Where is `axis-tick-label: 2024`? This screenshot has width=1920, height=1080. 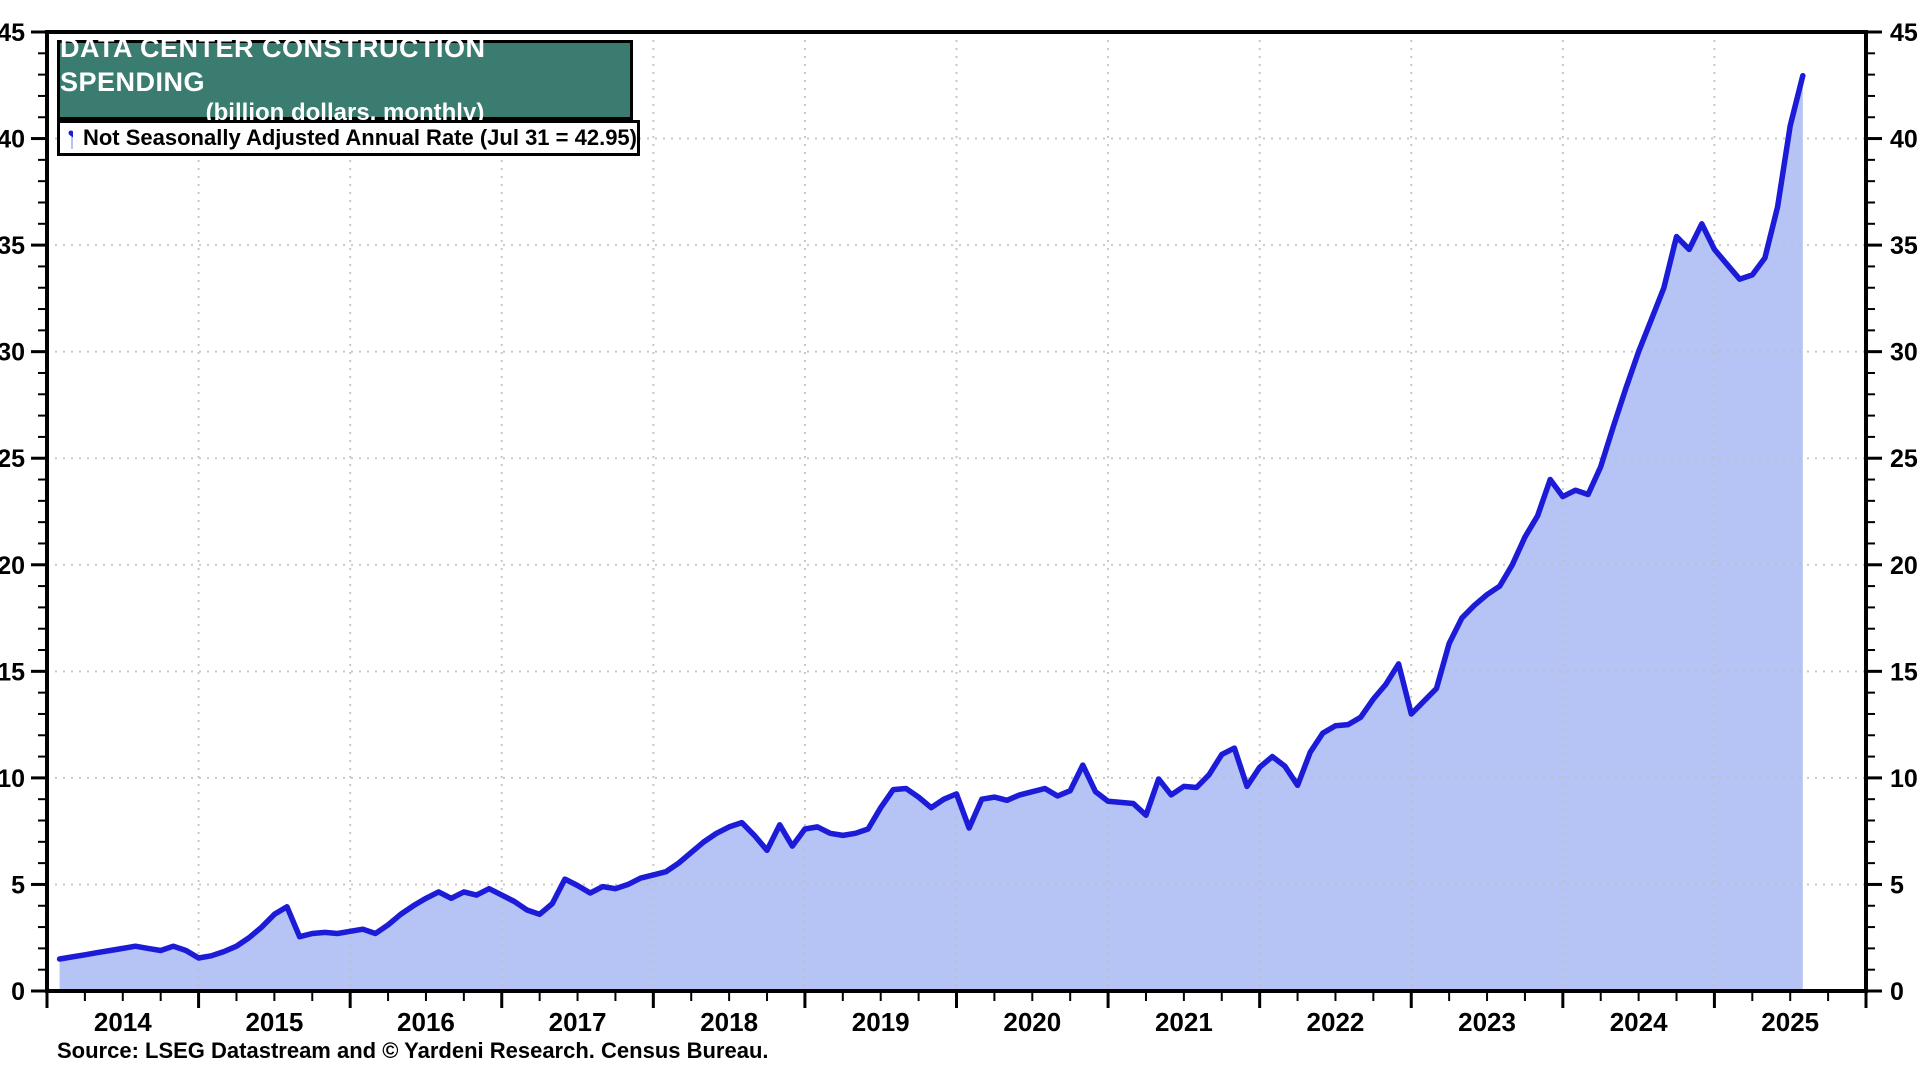
axis-tick-label: 2024 is located at coordinates (1639, 1022).